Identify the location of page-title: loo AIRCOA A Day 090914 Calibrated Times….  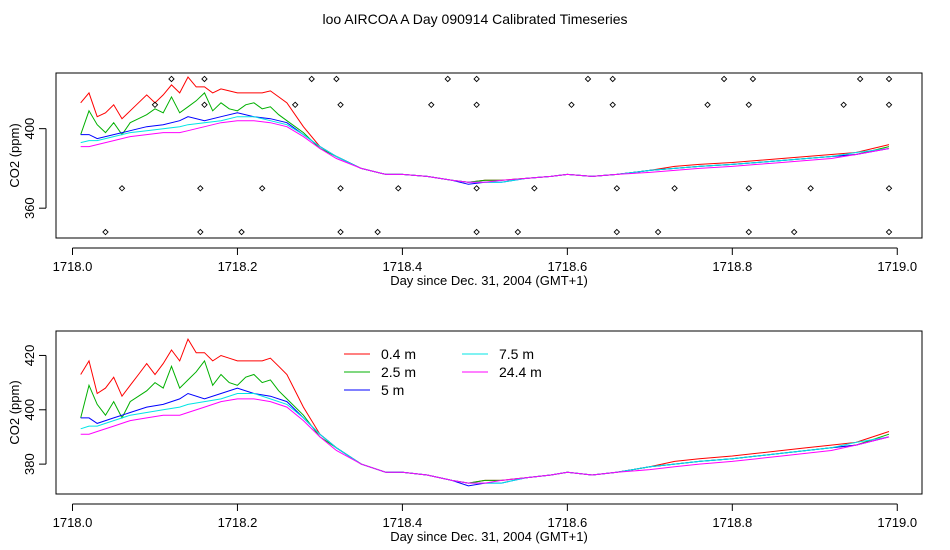
(475, 19).